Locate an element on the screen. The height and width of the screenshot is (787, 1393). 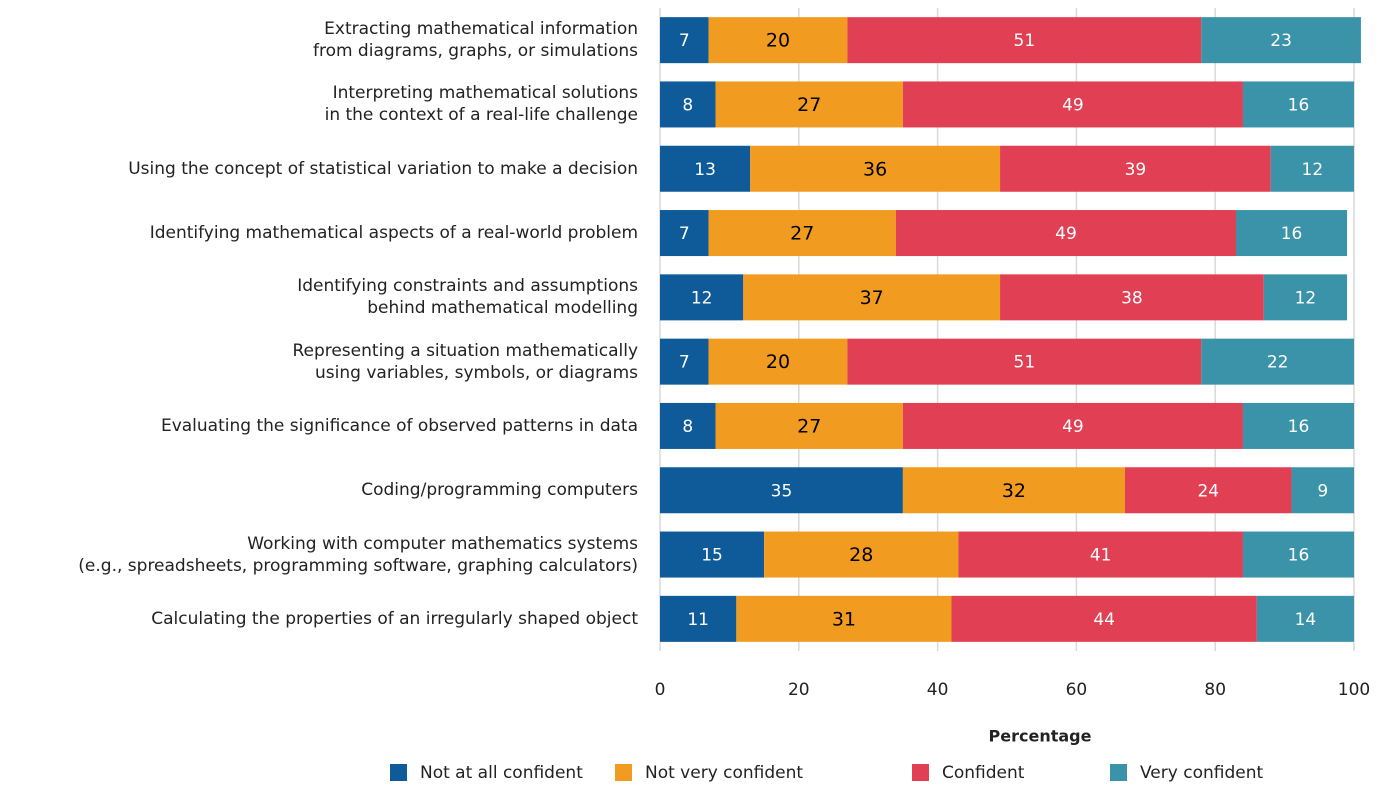
data-label: 14 is located at coordinates (1306, 620).